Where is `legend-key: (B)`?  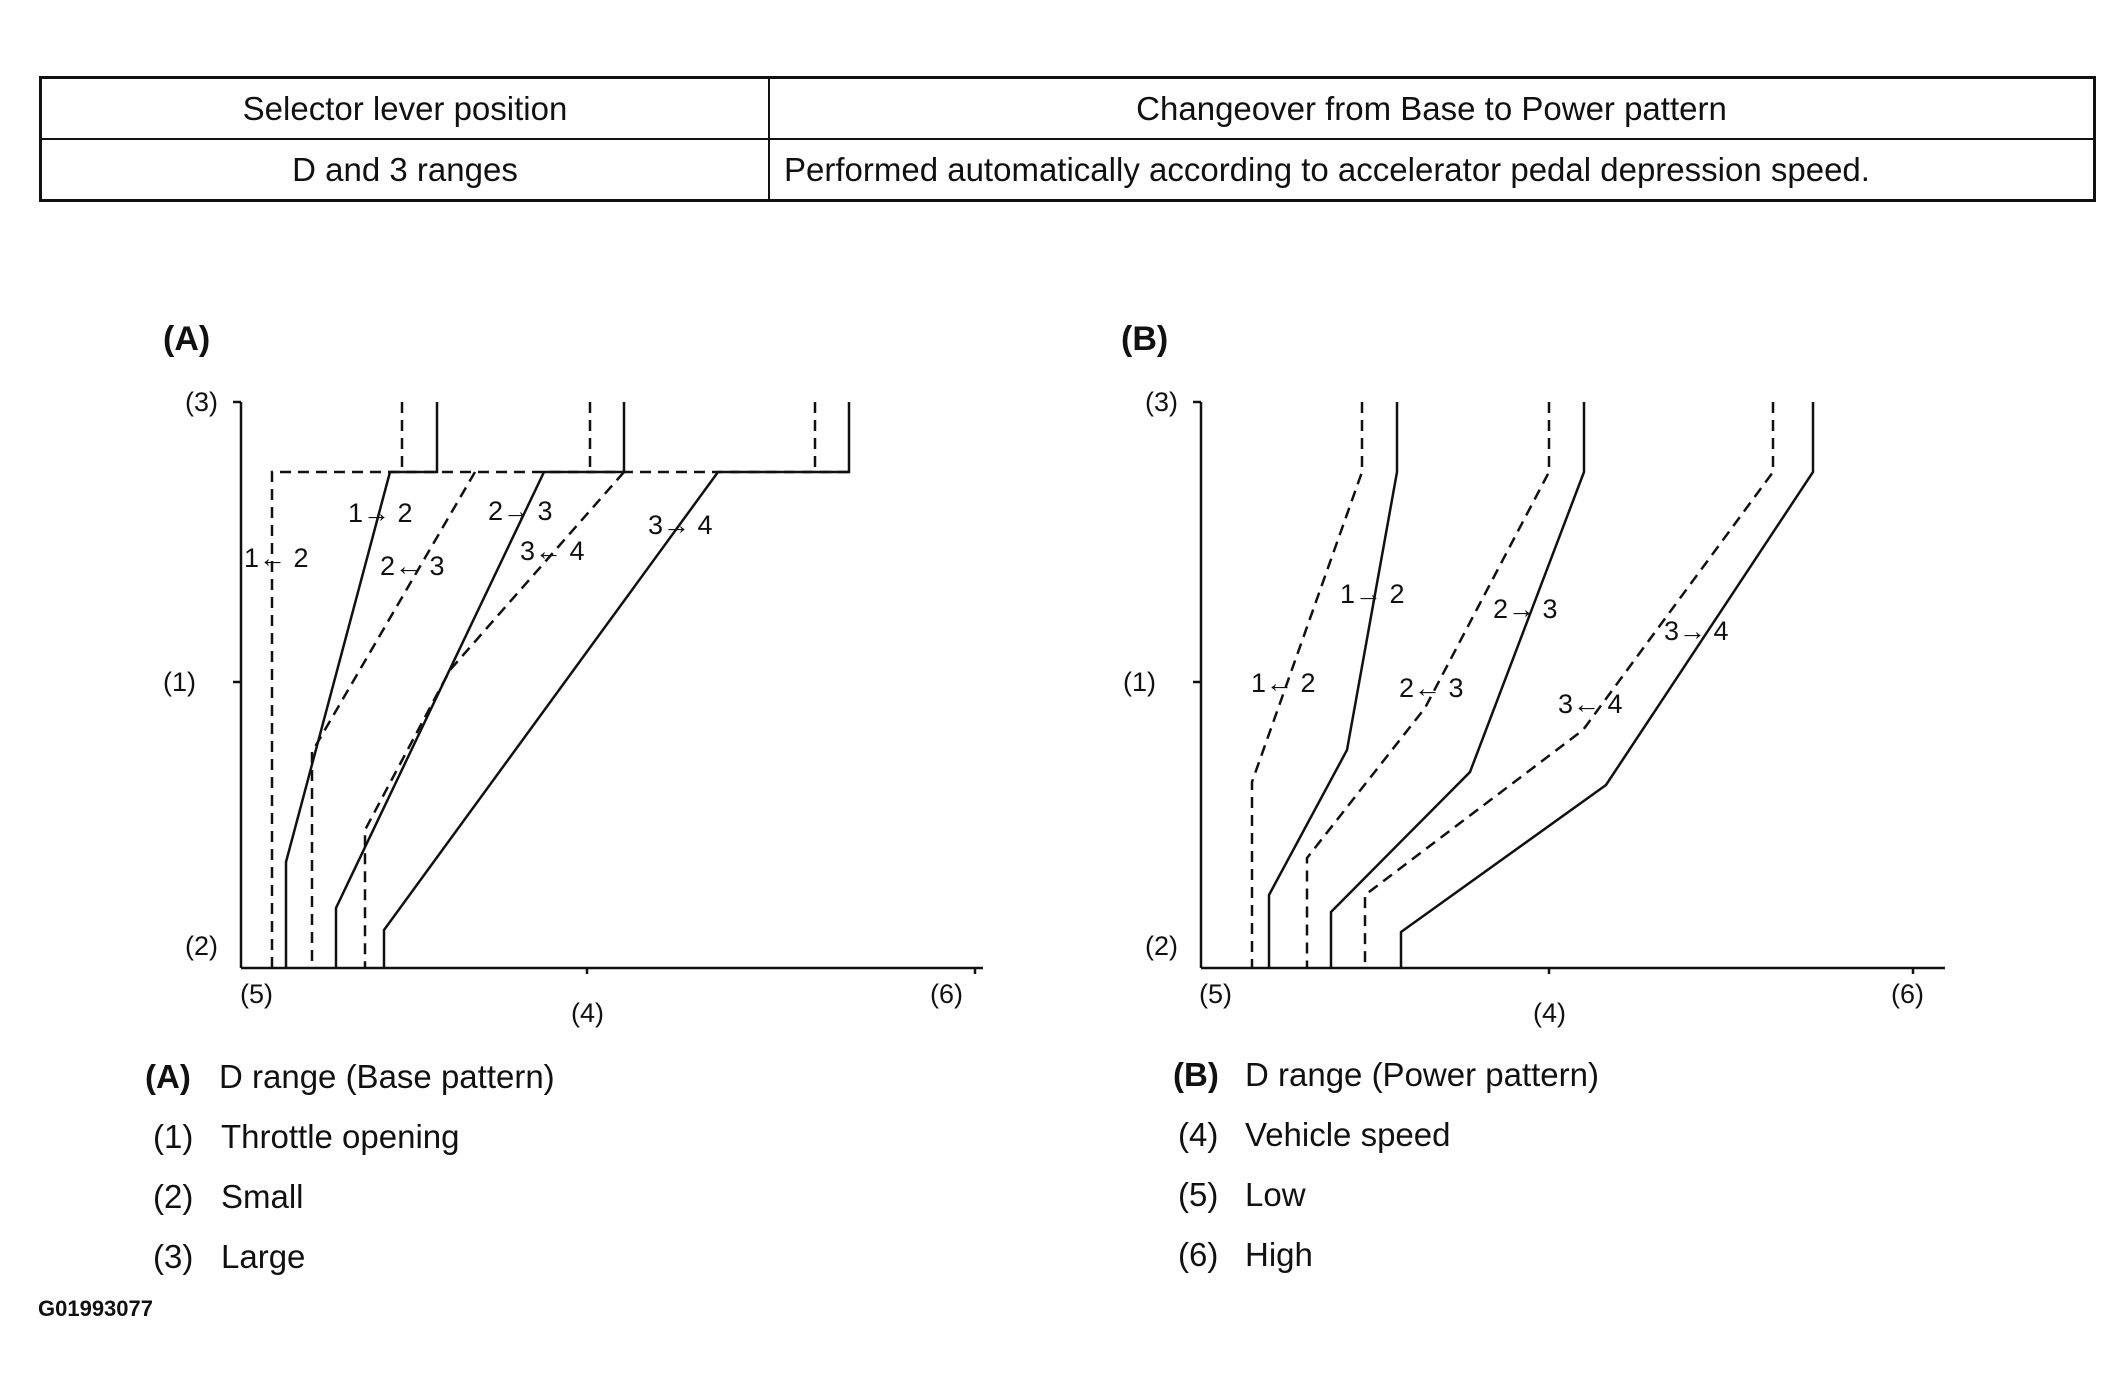
legend-key: (B) is located at coordinates (1196, 1074).